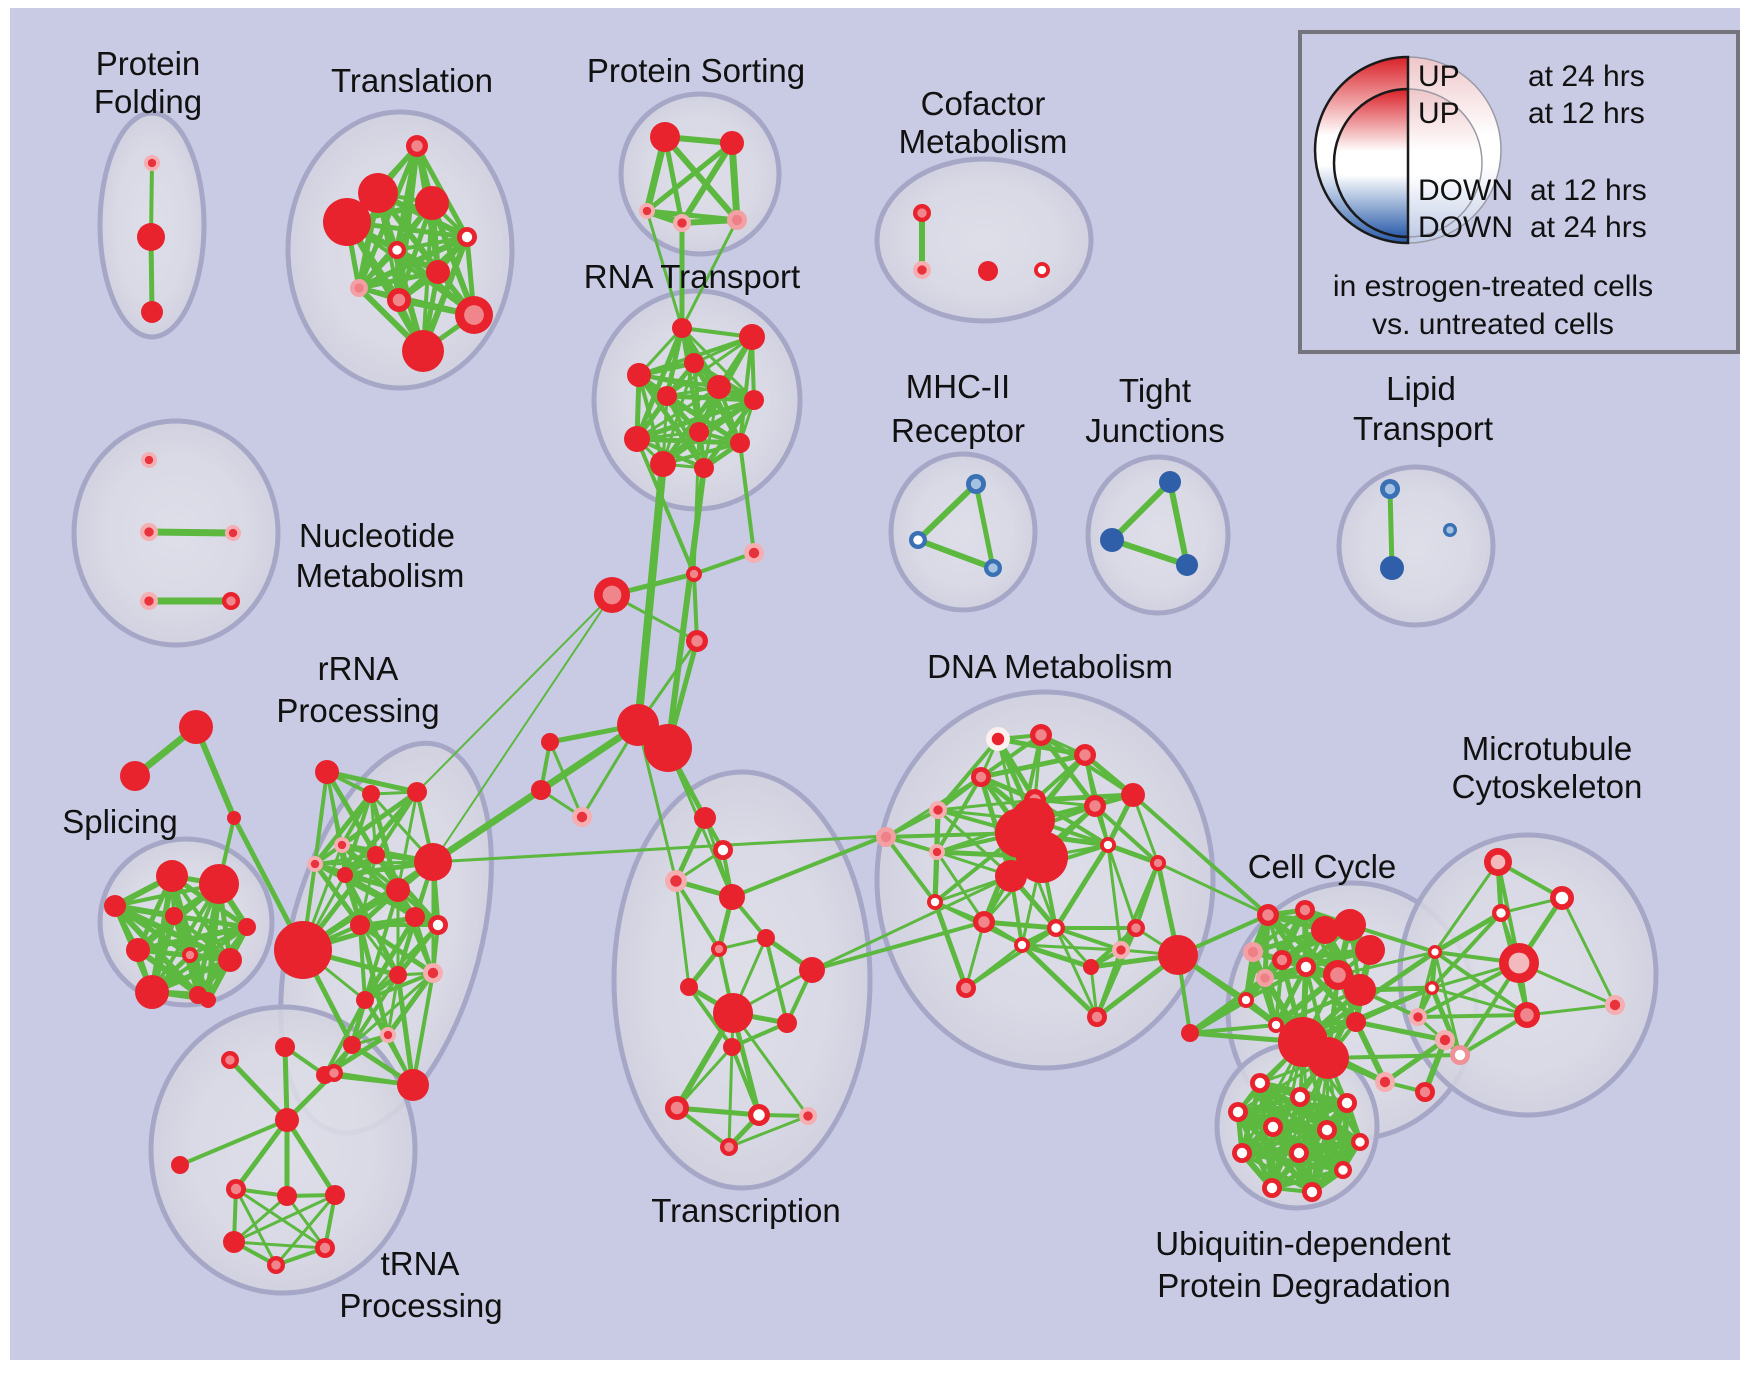  Describe the element at coordinates (1371, 163) in the screenshot. I see `legend-gradient-left-half` at that location.